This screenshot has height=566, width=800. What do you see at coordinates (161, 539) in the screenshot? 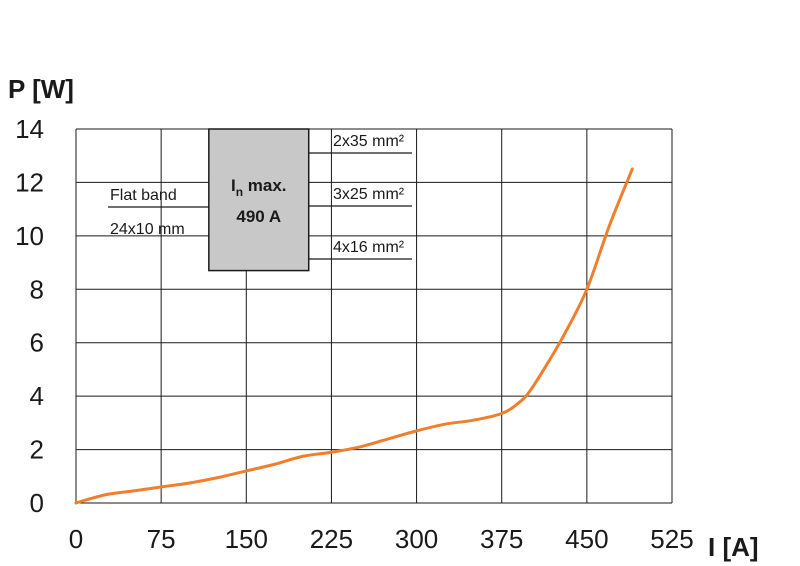
I see `x-tick-label-1: 75` at bounding box center [161, 539].